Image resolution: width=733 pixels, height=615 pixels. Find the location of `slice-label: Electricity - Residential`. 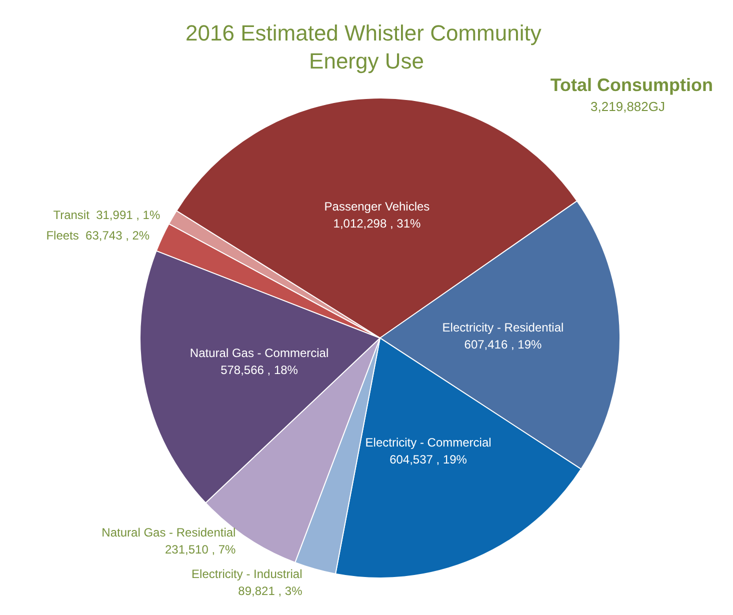

slice-label: Electricity - Residential is located at coordinates (503, 327).